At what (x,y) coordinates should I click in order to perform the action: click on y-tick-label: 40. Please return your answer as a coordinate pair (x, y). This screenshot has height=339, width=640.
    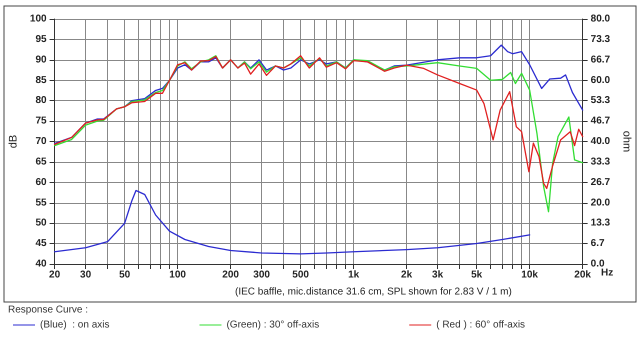
    Looking at the image, I should click on (41, 264).